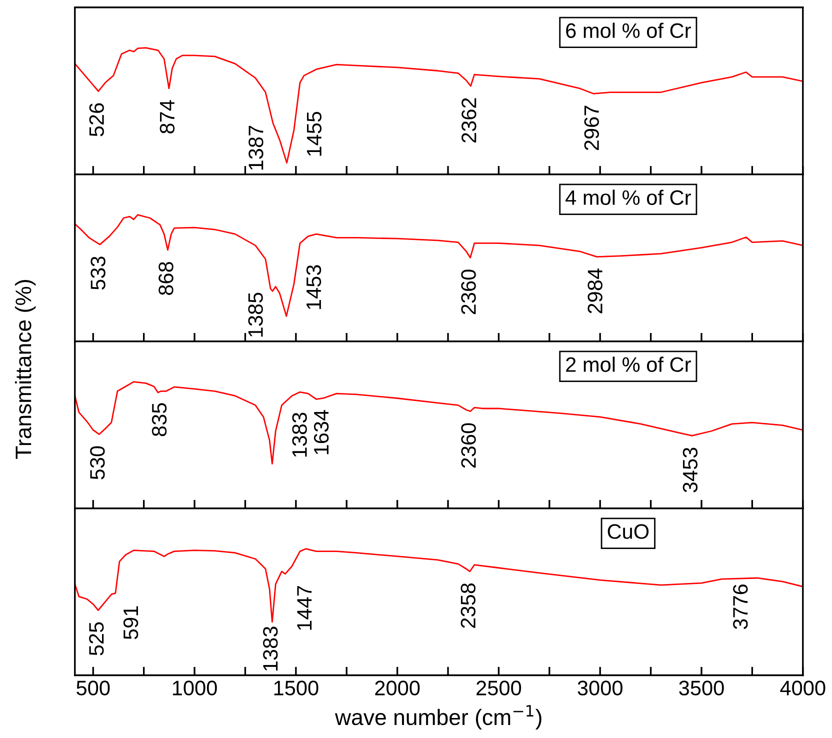 The height and width of the screenshot is (738, 832). I want to click on annotation: 1455, so click(314, 134).